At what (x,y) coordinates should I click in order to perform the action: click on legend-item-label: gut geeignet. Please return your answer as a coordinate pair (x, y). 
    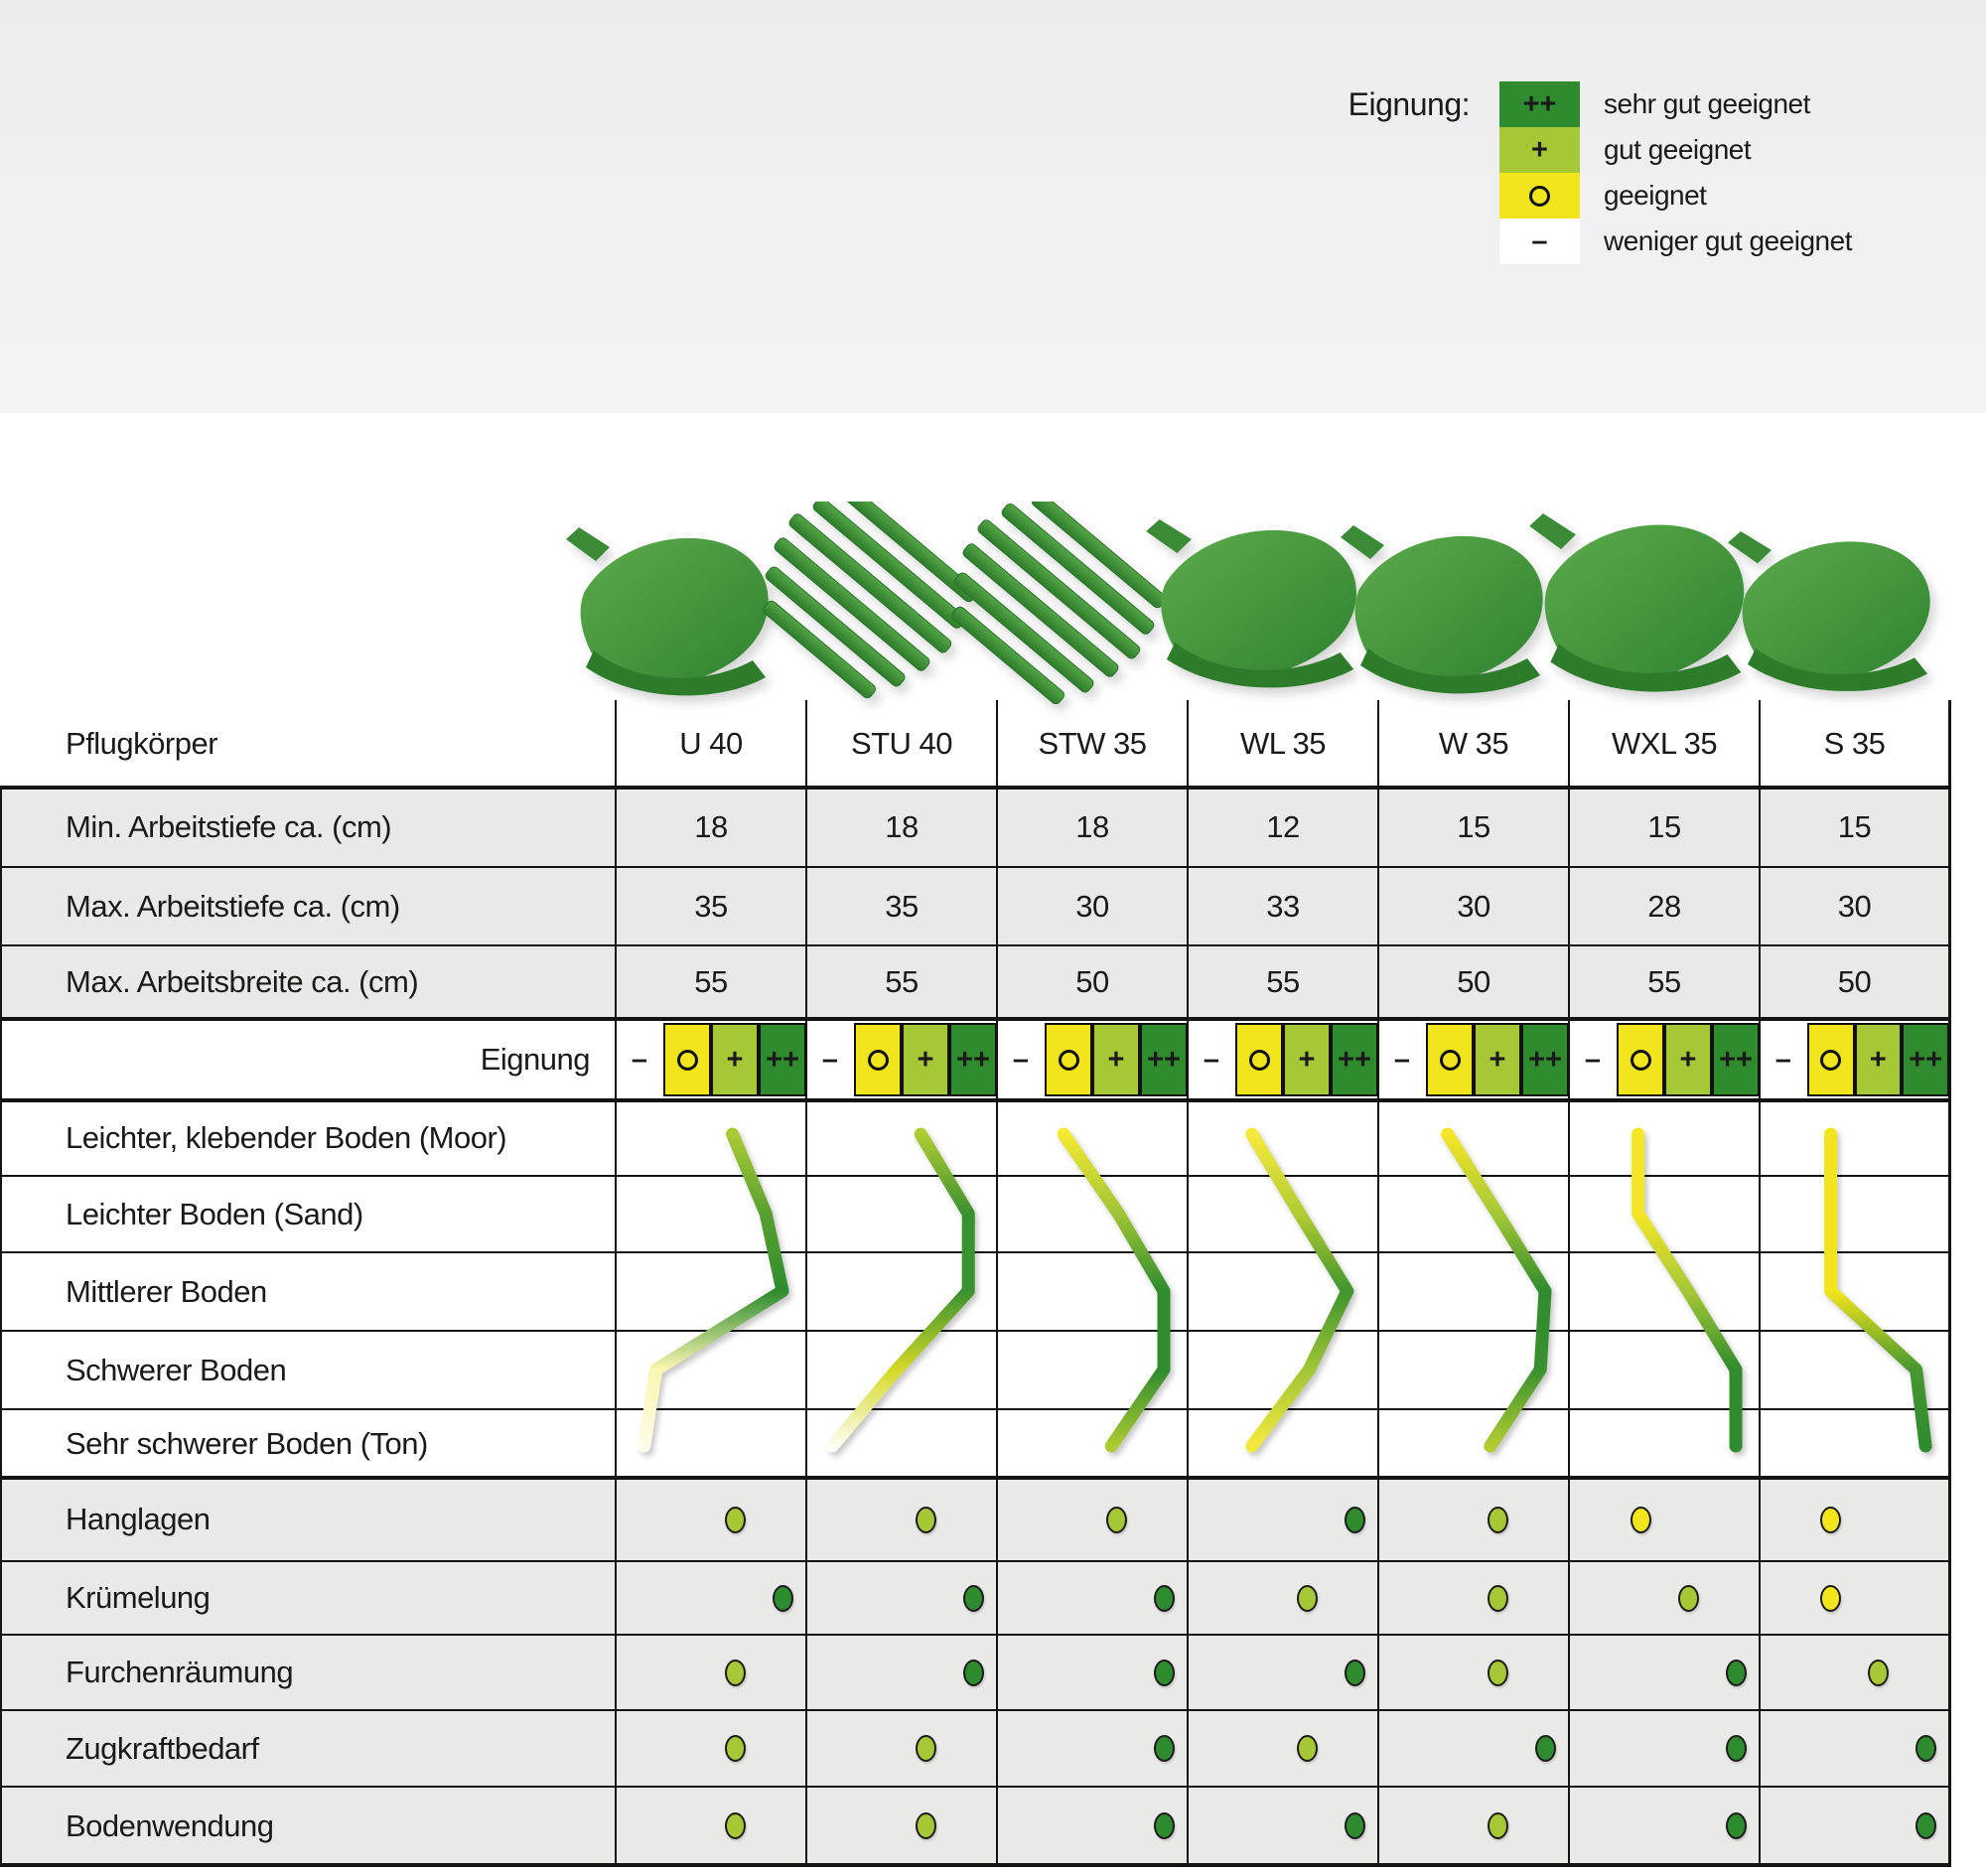
    Looking at the image, I should click on (1678, 149).